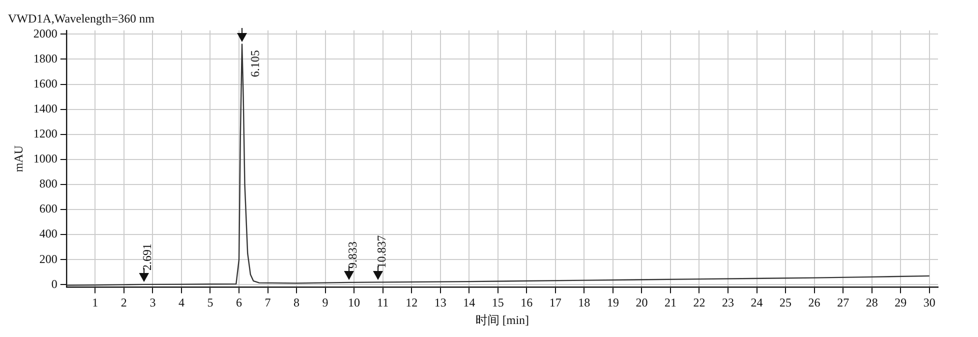 Image resolution: width=978 pixels, height=337 pixels. Describe the element at coordinates (699, 303) in the screenshot. I see `x-tick-label: 22` at that location.